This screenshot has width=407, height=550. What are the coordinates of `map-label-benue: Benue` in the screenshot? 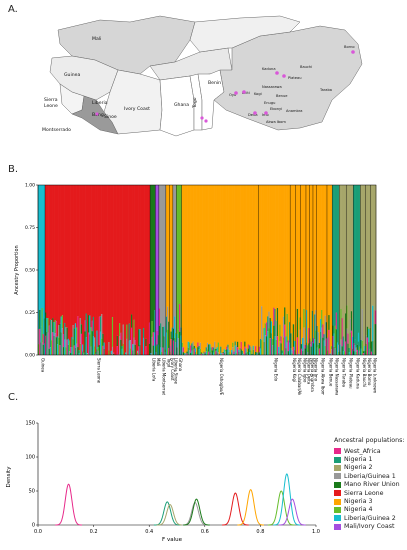 It's located at (282, 96).